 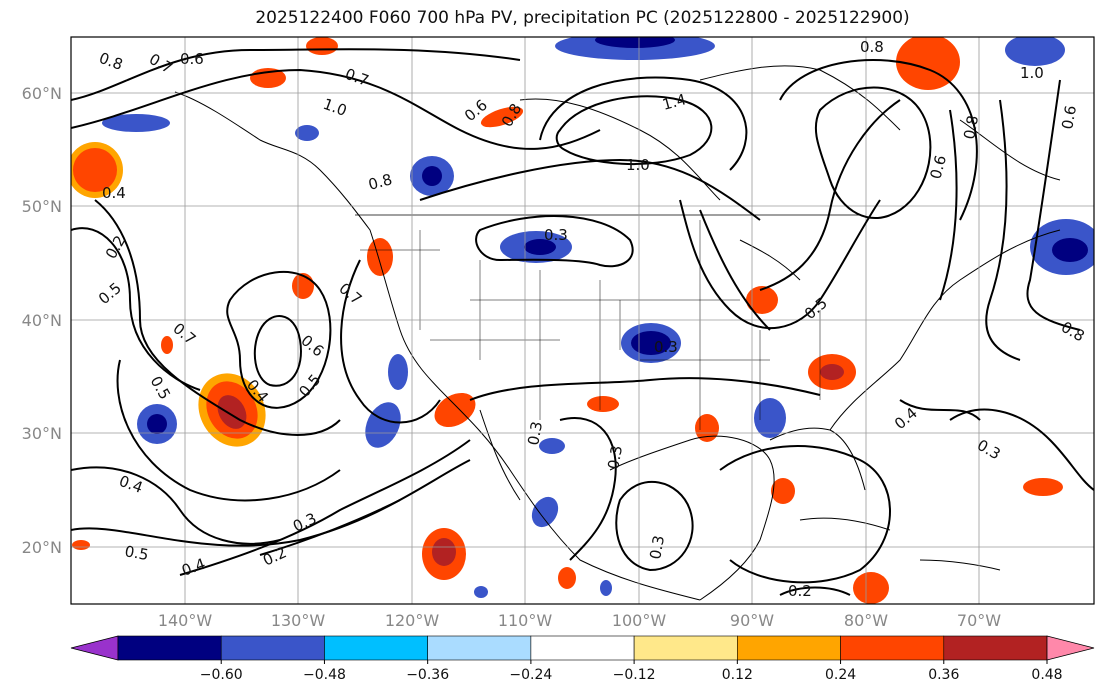 What do you see at coordinates (136, 553) in the screenshot?
I see `contour-label: 0.5` at bounding box center [136, 553].